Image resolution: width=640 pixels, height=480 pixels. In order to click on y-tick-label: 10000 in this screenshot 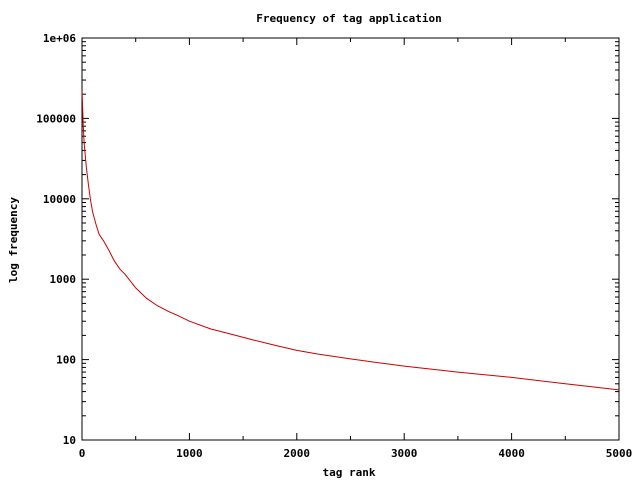, I will do `click(59, 199)`.